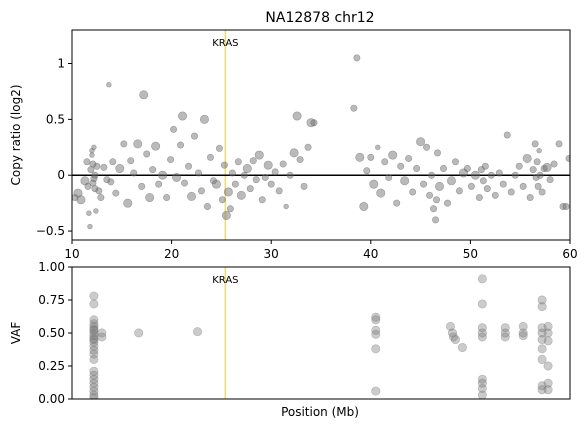  Describe the element at coordinates (225, 43) in the screenshot. I see `copy-ratio-kras-label: KRAS` at that location.